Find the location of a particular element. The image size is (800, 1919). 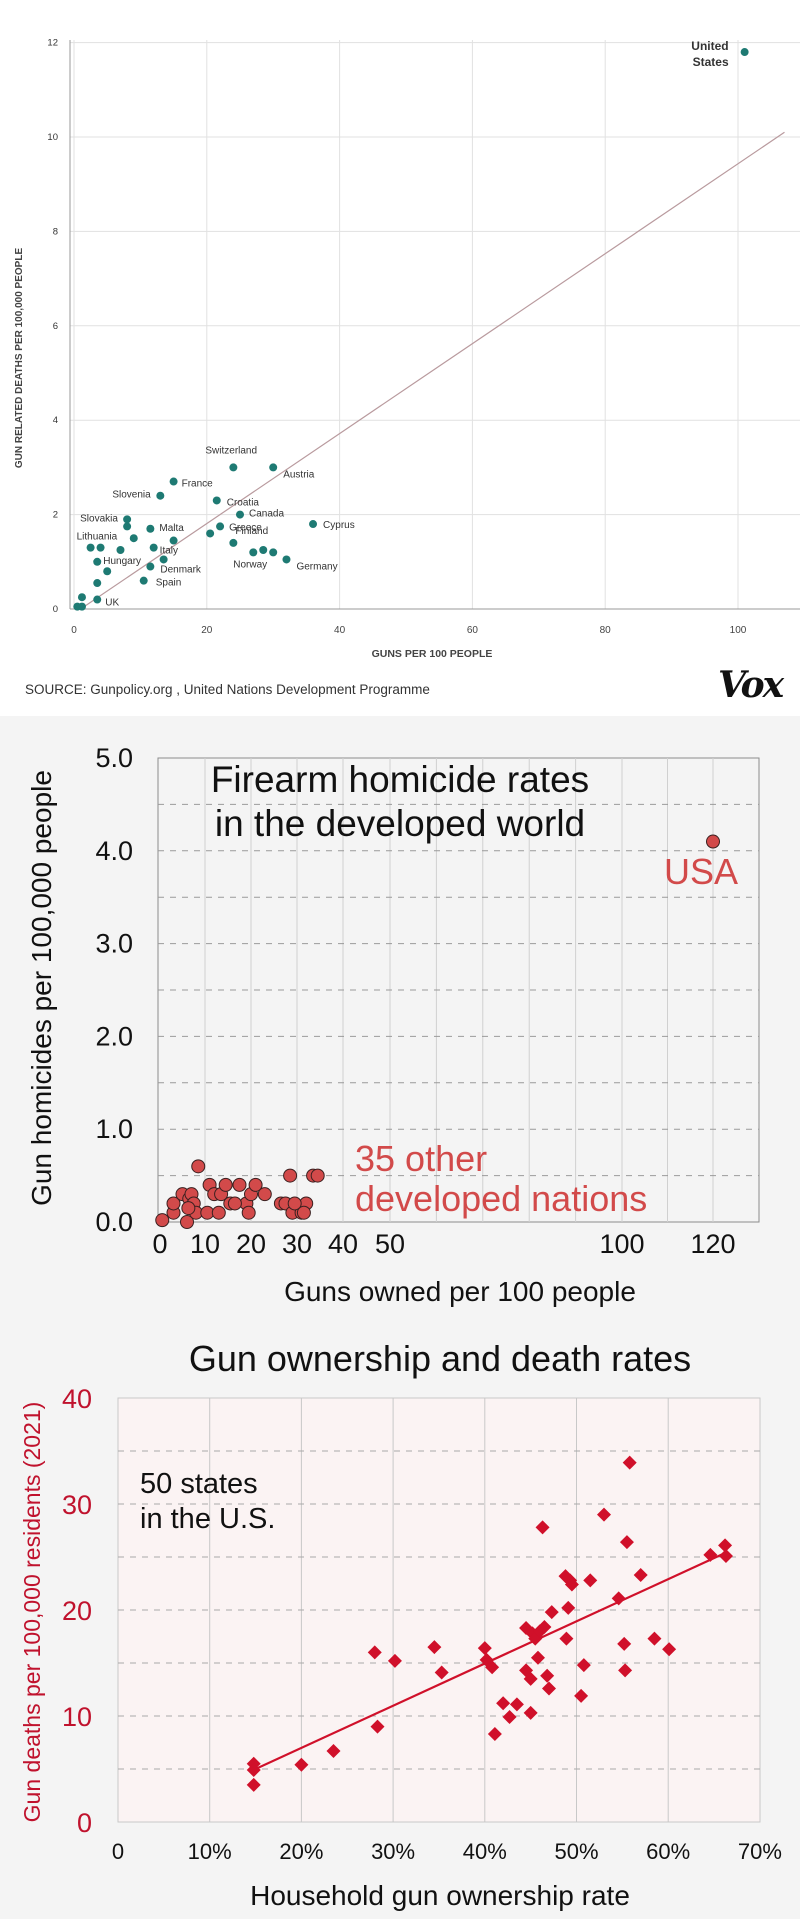

x-tick-label: 30% is located at coordinates (393, 1851).